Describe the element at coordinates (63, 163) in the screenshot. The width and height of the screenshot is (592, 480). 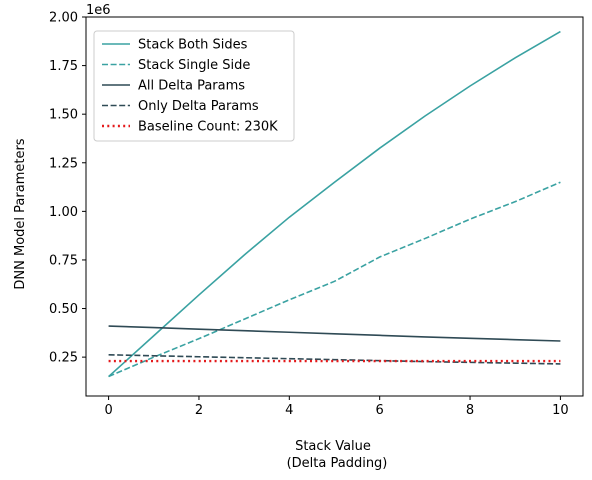
I see `y-tick-label: 1.25` at that location.